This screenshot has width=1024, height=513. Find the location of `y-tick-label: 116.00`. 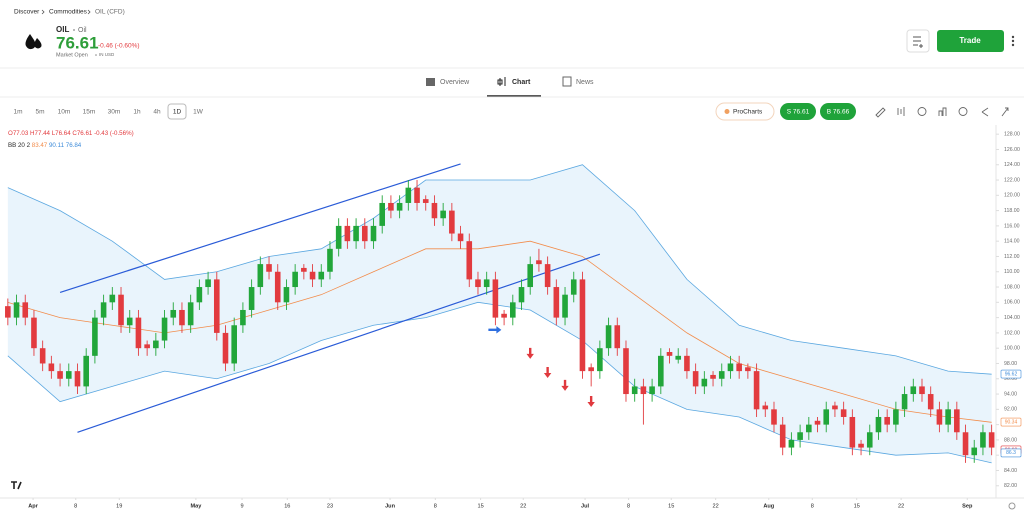

y-tick-label: 116.00 is located at coordinates (1012, 226).